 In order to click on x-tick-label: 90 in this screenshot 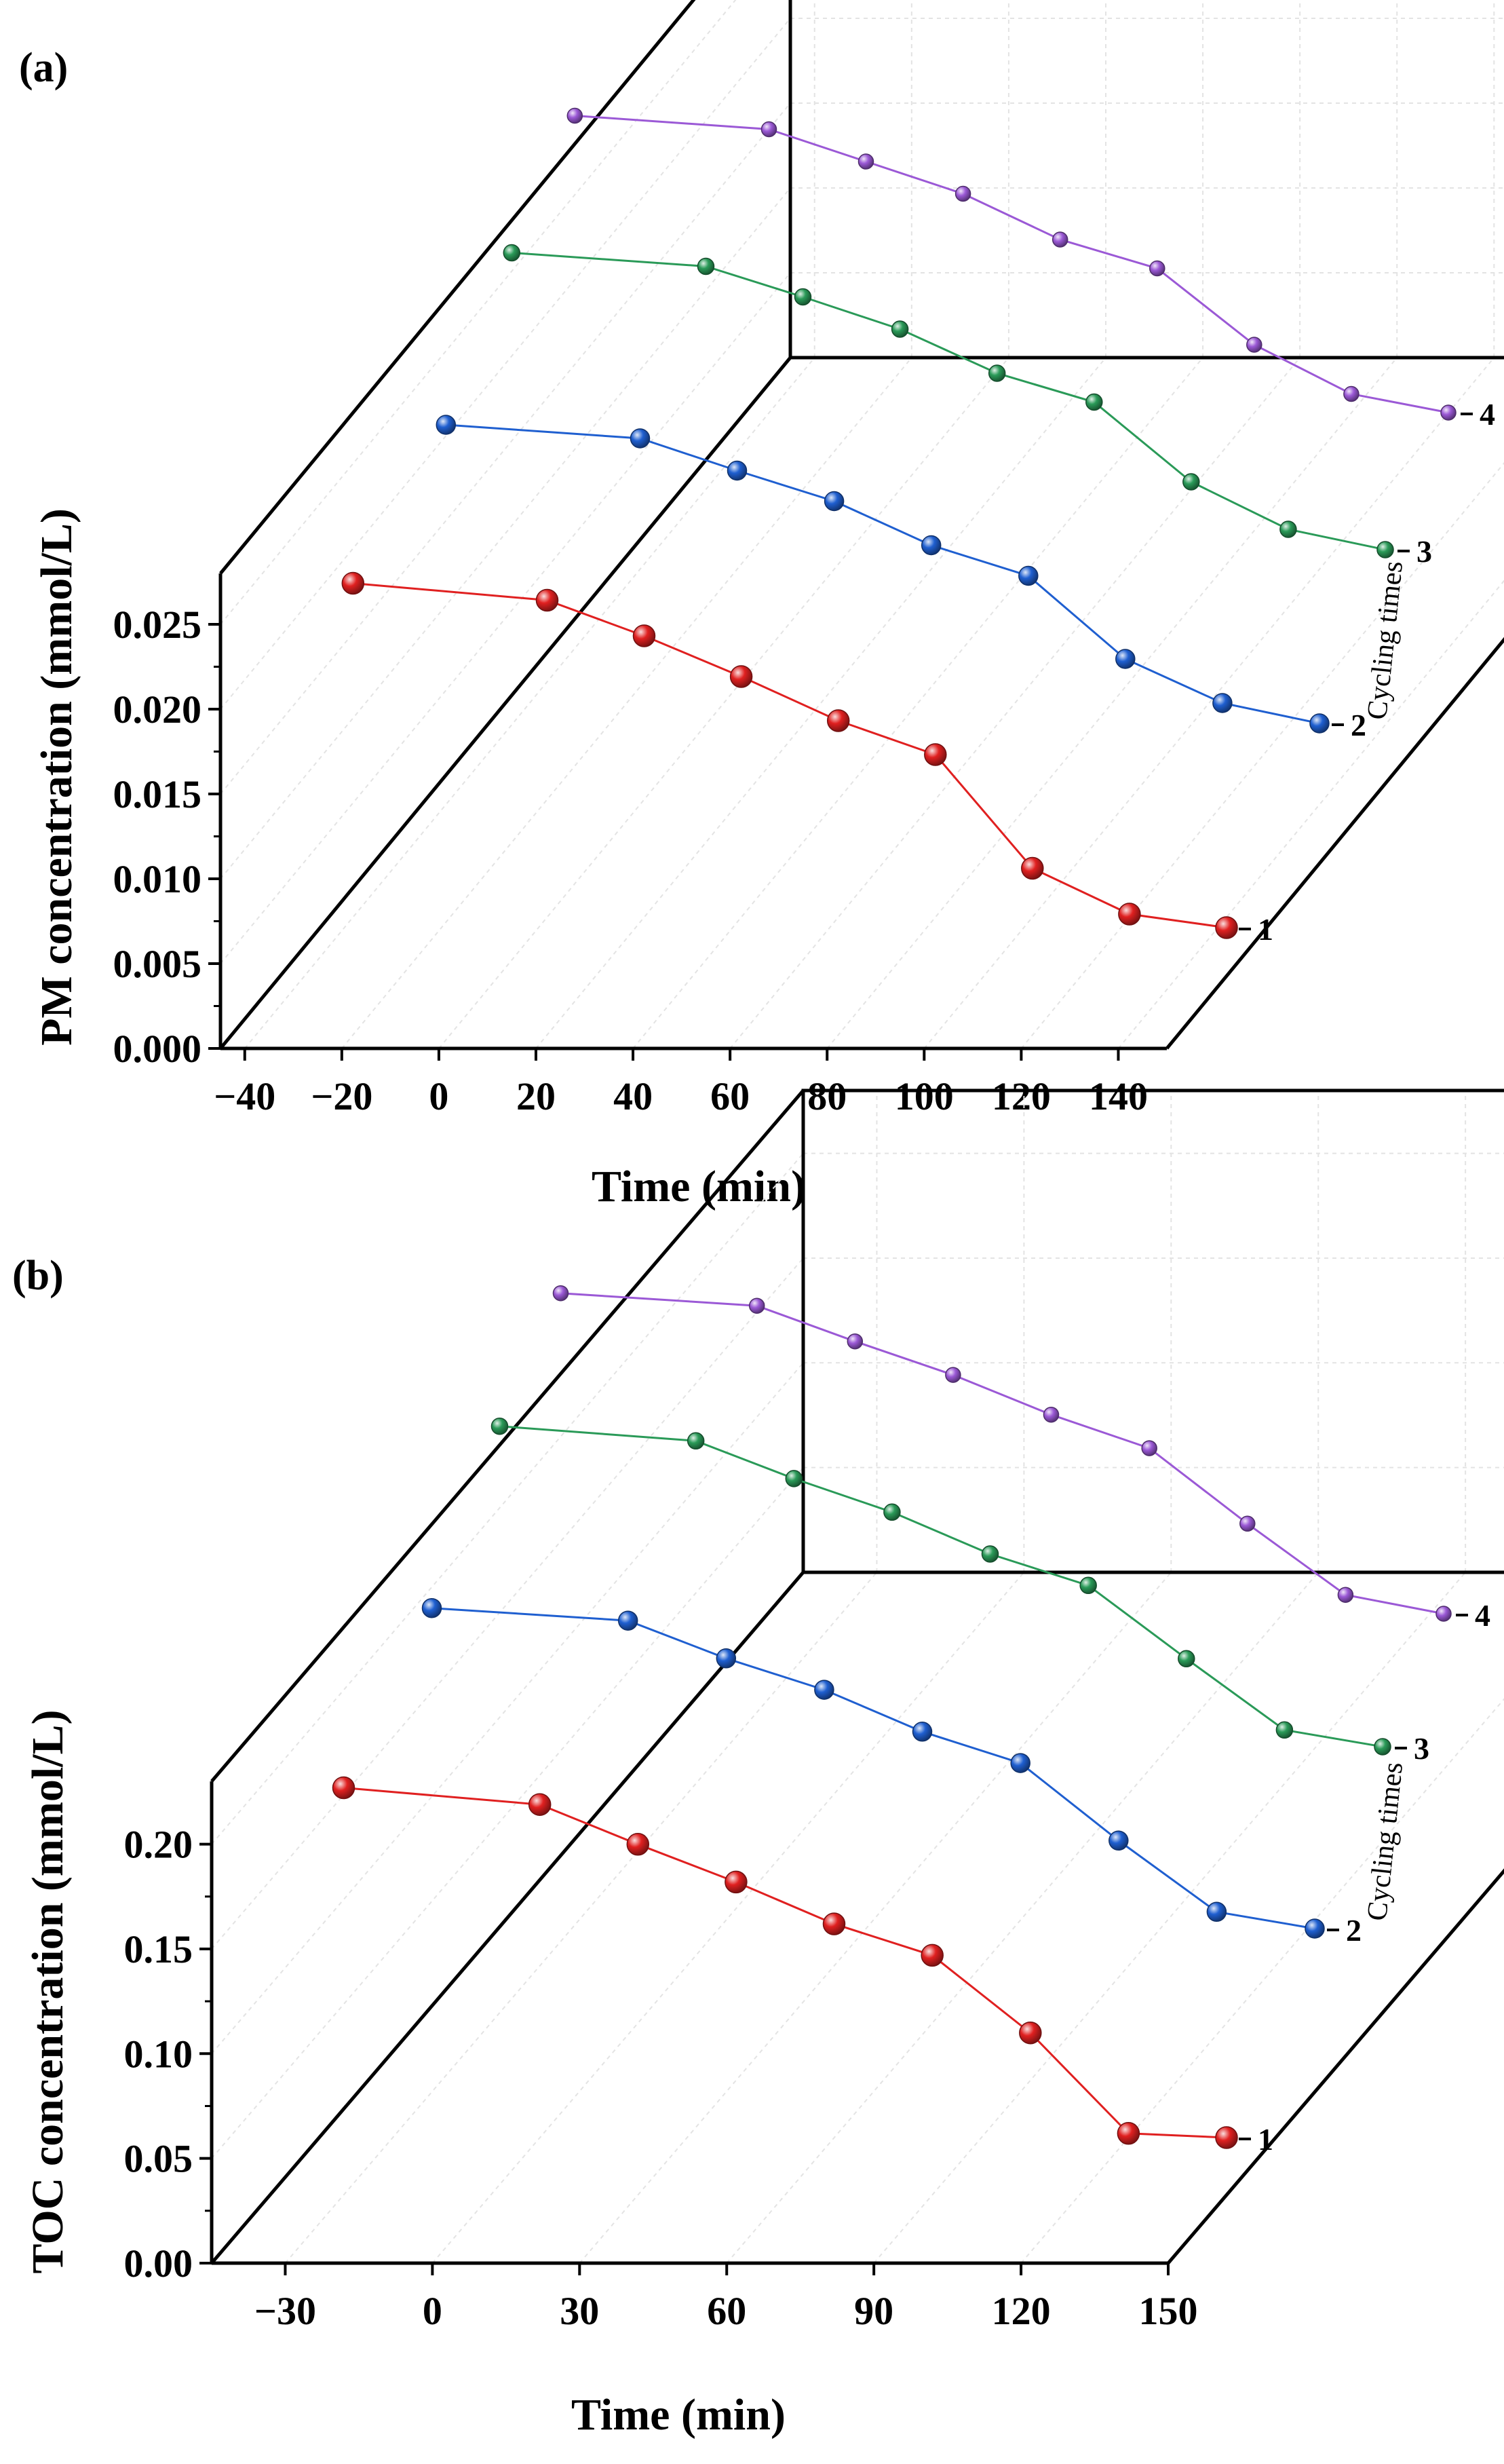, I will do `click(873, 2311)`.